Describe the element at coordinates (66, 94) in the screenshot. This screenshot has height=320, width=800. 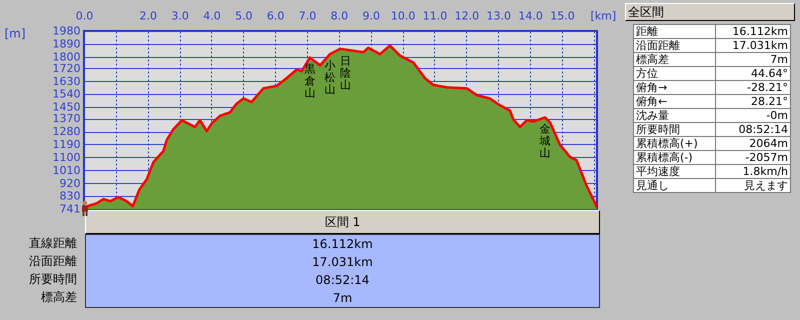
I see `y-tick-label: 1540` at that location.